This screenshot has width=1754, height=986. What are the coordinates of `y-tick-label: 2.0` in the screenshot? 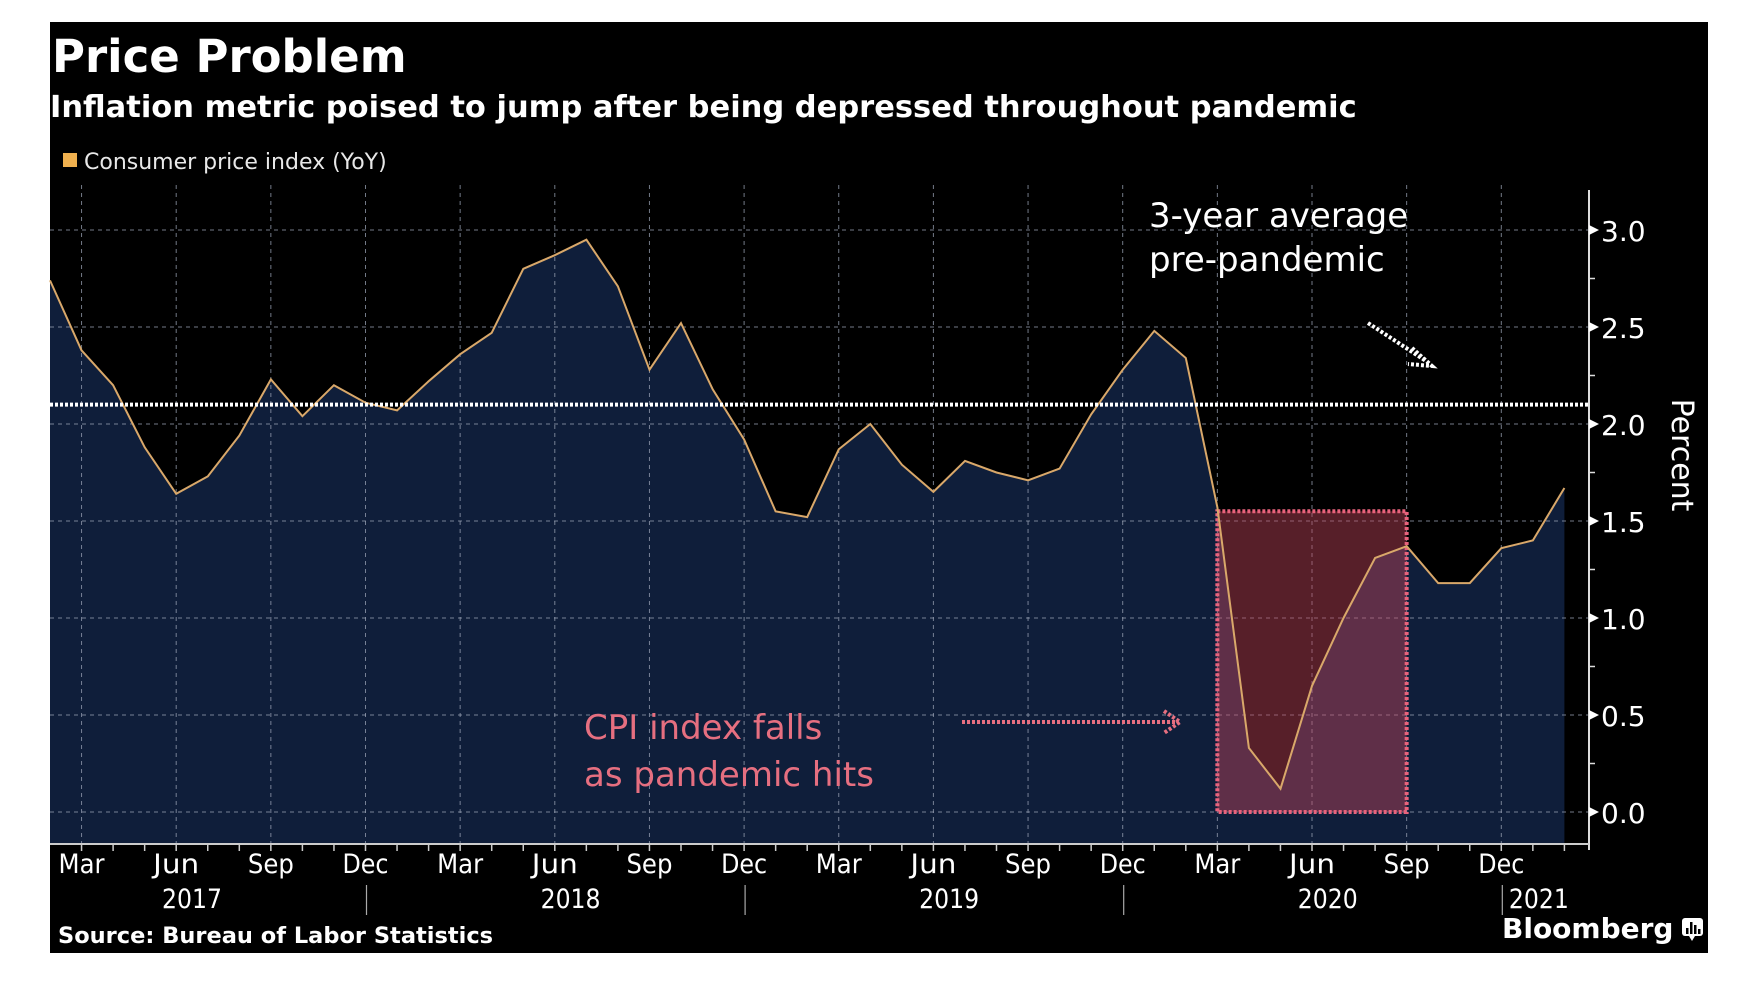 It's located at (1623, 425).